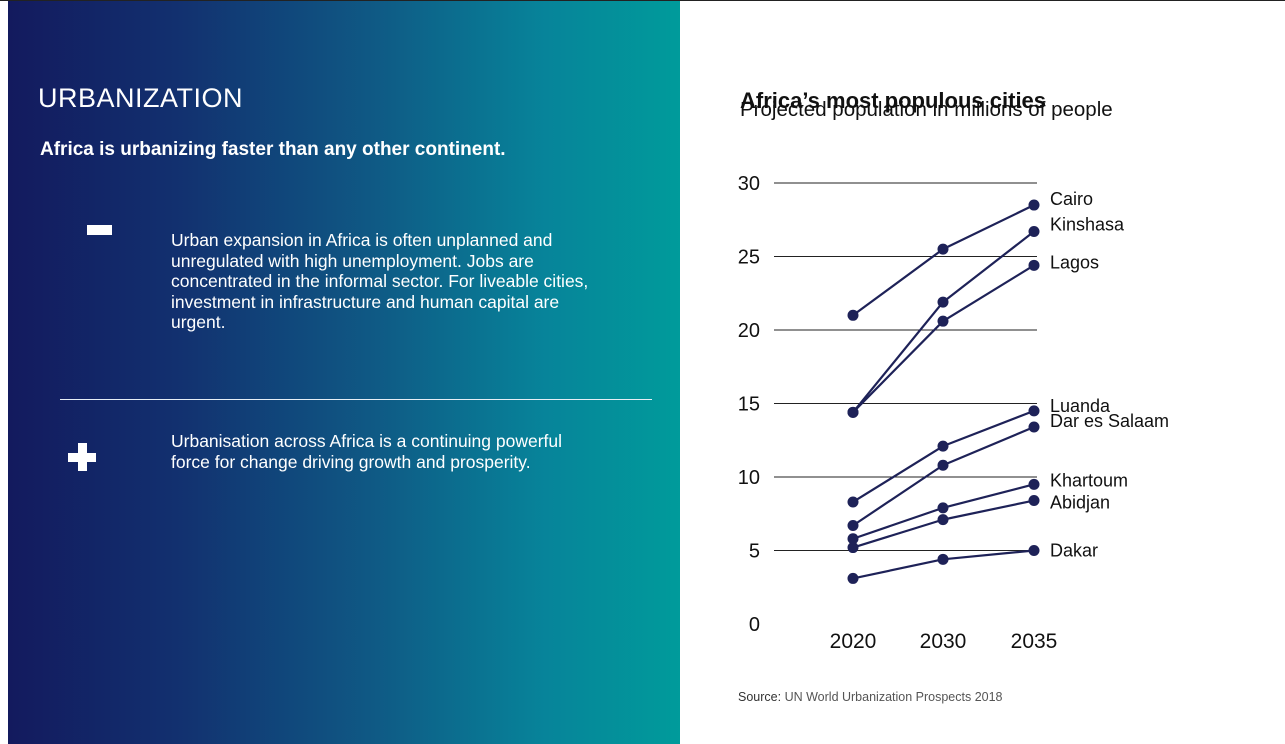 The image size is (1285, 744). What do you see at coordinates (1109, 421) in the screenshot?
I see `series-label: Dar es Salaam` at bounding box center [1109, 421].